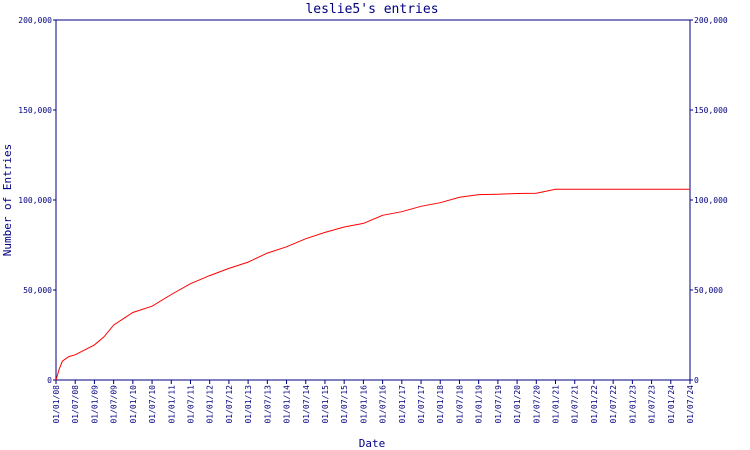  I want to click on x-tick-label: 01/01/21, so click(556, 404).